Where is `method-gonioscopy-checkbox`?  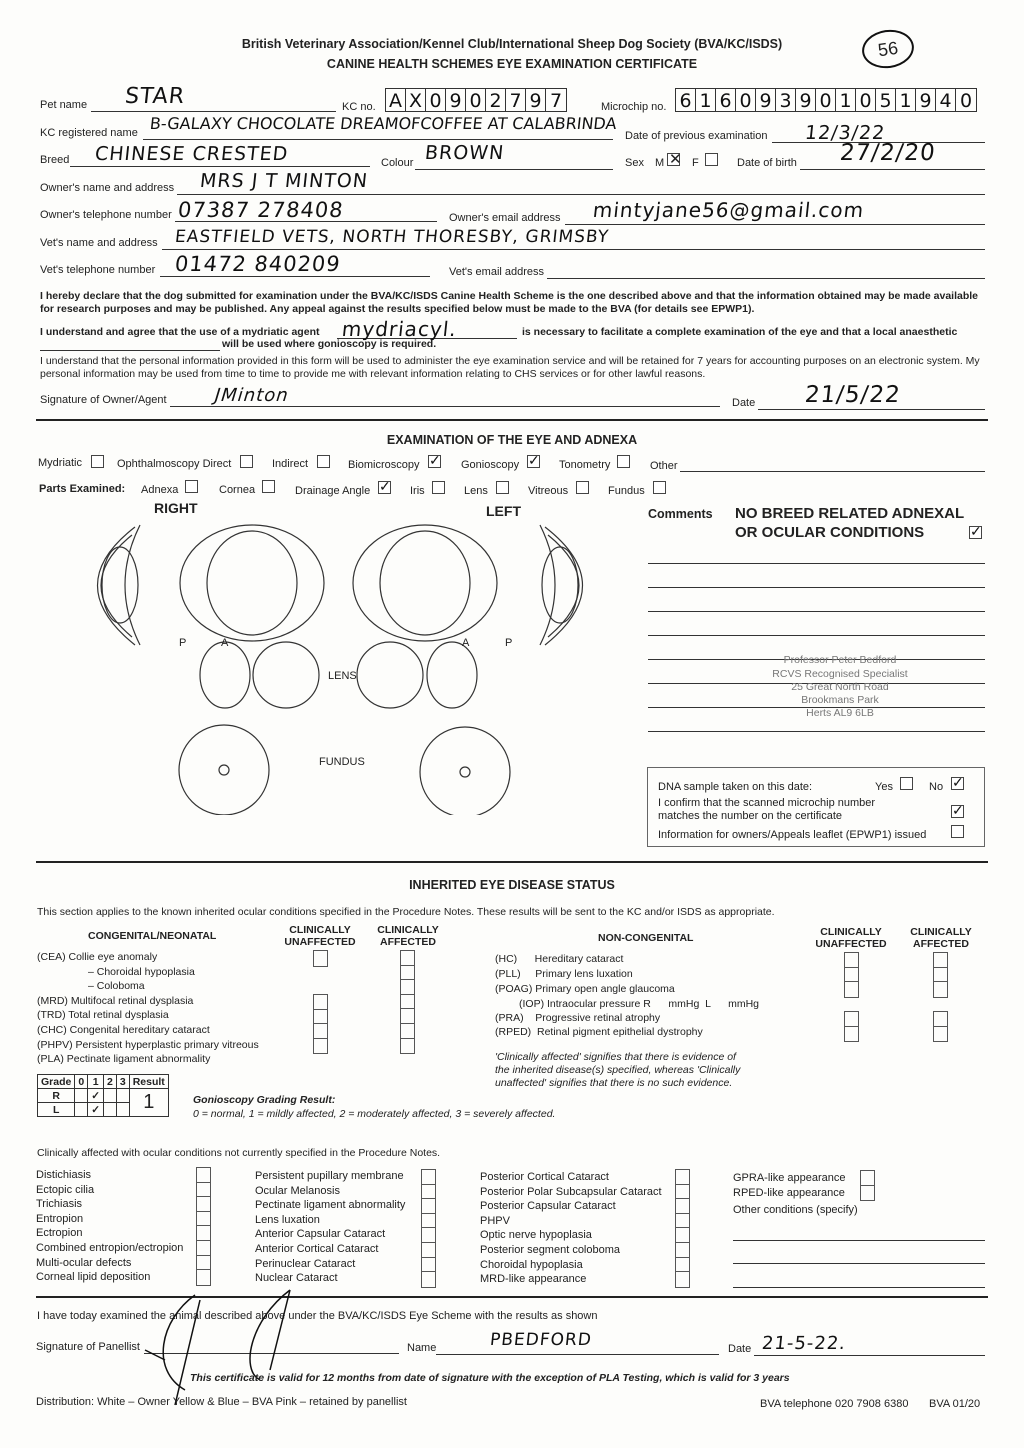
method-gonioscopy-checkbox is located at coordinates (533, 460).